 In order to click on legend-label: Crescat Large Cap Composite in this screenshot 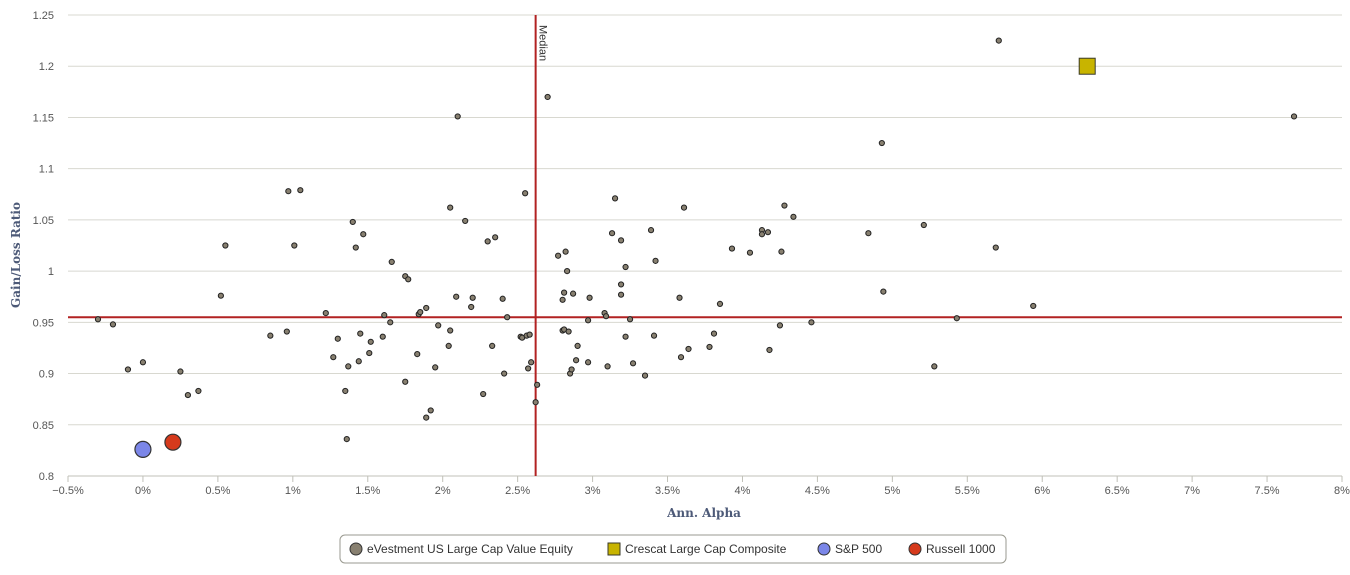, I will do `click(706, 549)`.